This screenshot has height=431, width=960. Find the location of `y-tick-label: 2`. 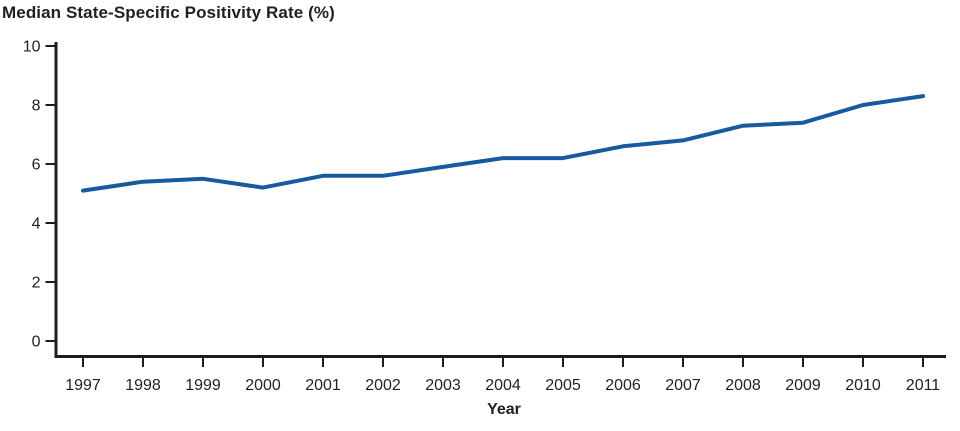

y-tick-label: 2 is located at coordinates (36, 283).